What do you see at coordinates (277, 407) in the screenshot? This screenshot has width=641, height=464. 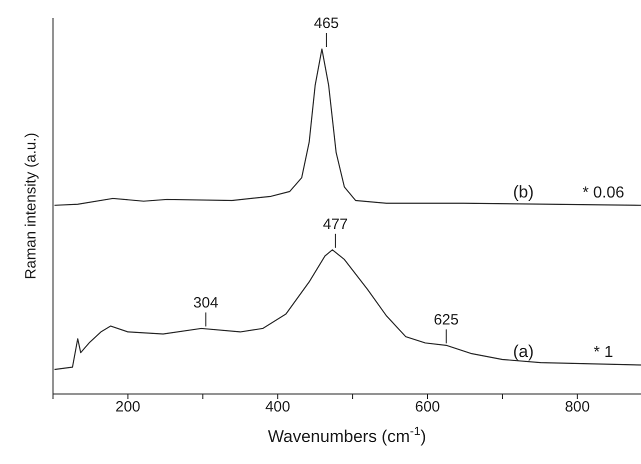 I see `x-tick-label: 400` at bounding box center [277, 407].